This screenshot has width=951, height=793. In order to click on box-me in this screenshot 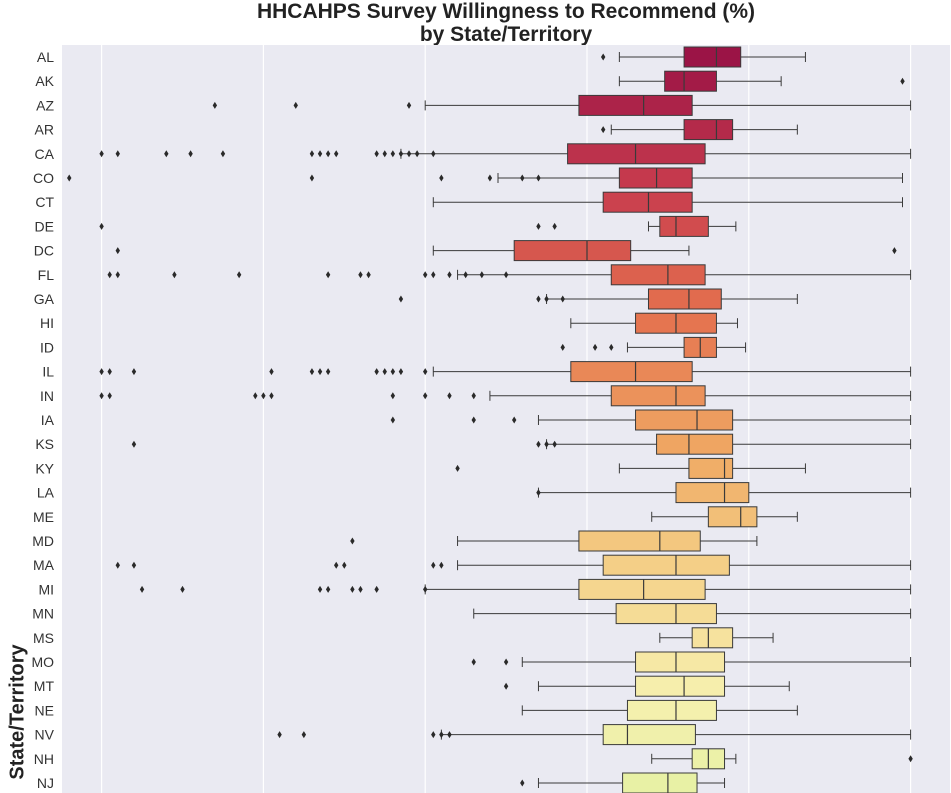, I will do `click(724, 517)`.